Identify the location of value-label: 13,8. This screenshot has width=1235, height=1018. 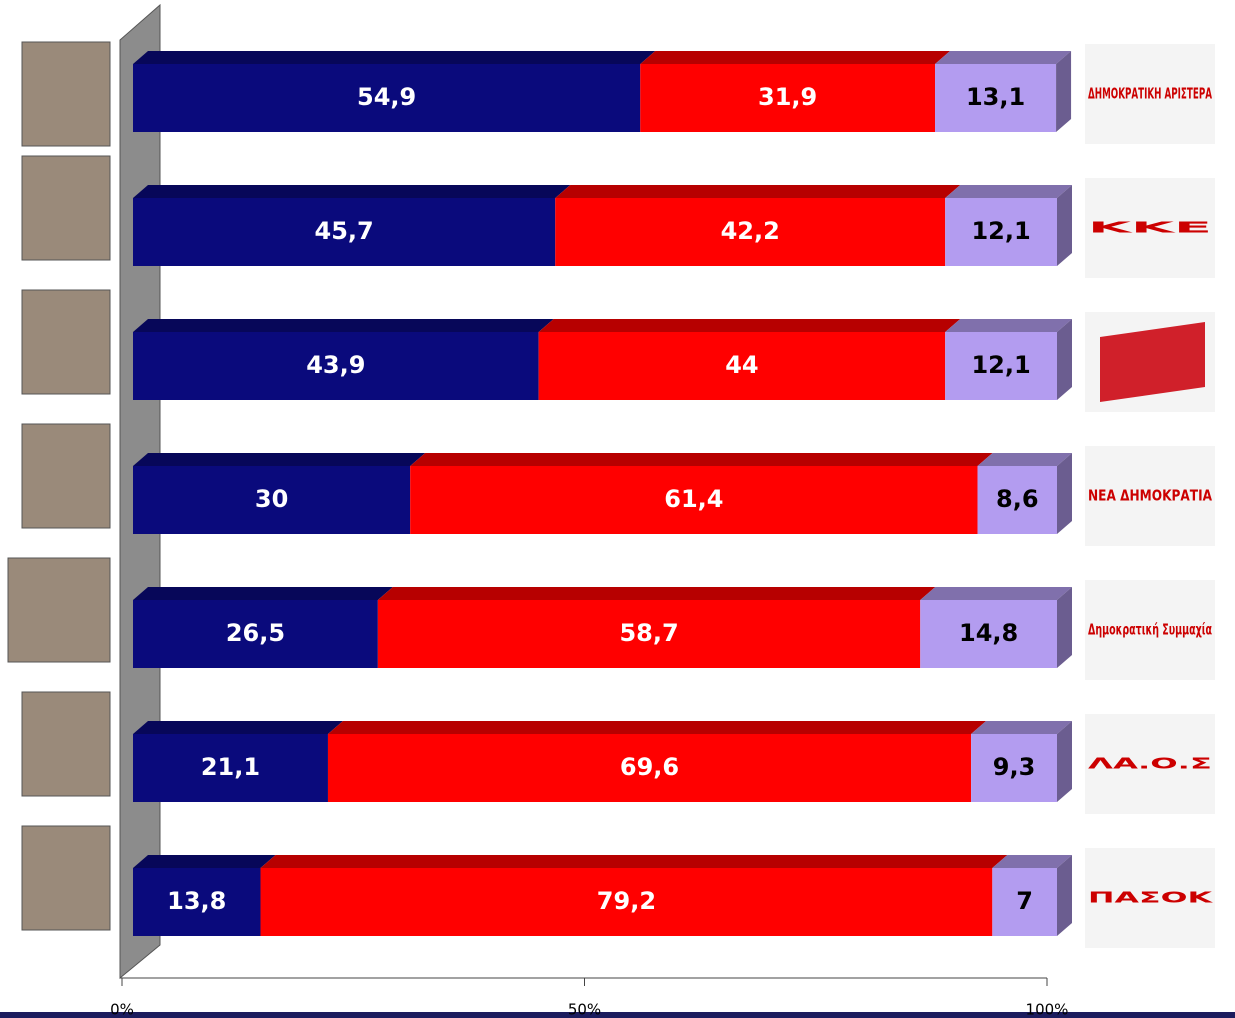
(196, 901).